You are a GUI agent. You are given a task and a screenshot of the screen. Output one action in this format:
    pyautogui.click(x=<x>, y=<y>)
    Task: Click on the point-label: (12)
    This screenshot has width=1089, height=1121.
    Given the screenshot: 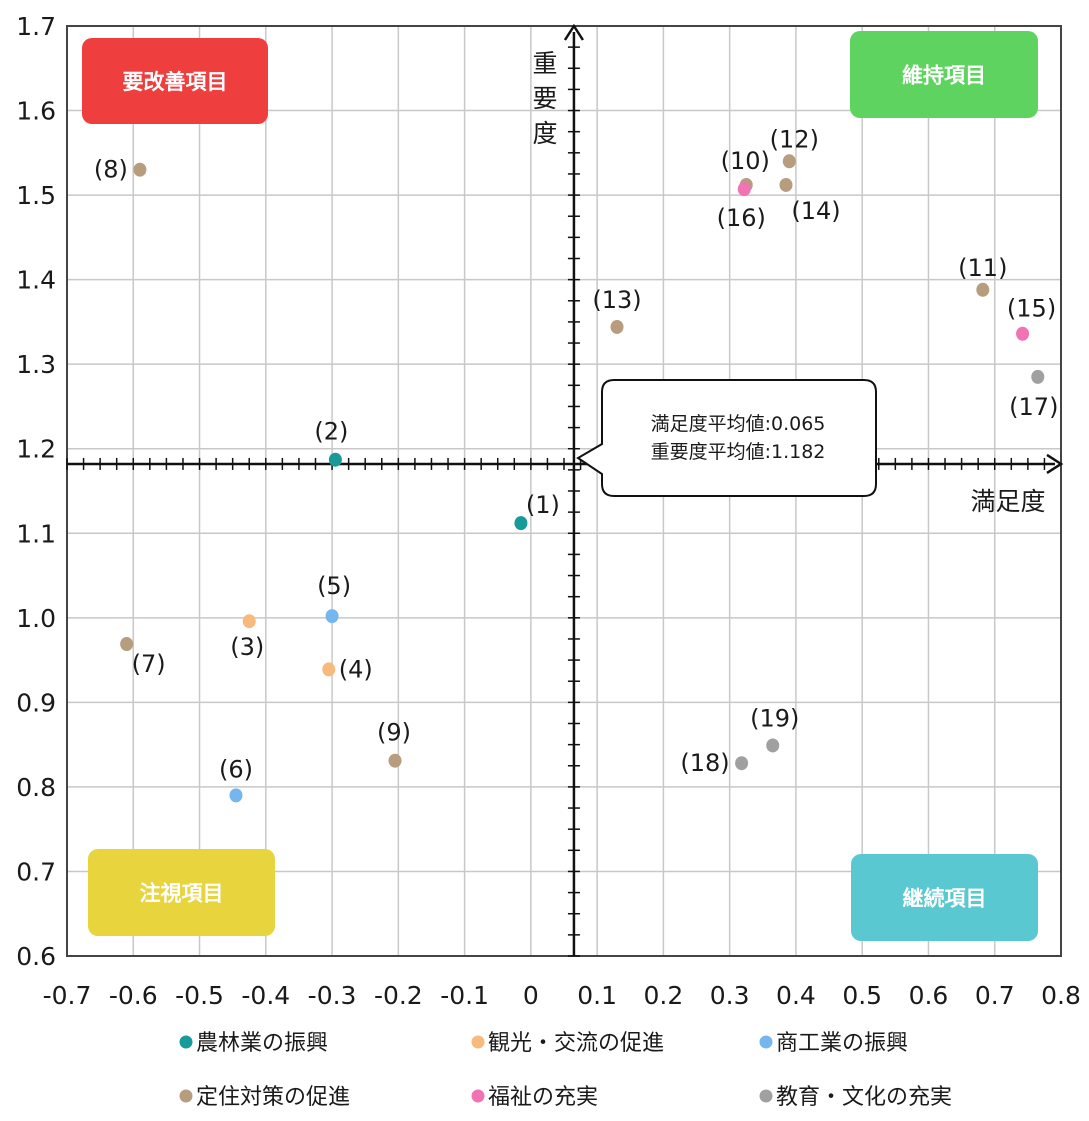 What is the action you would take?
    pyautogui.click(x=794, y=139)
    